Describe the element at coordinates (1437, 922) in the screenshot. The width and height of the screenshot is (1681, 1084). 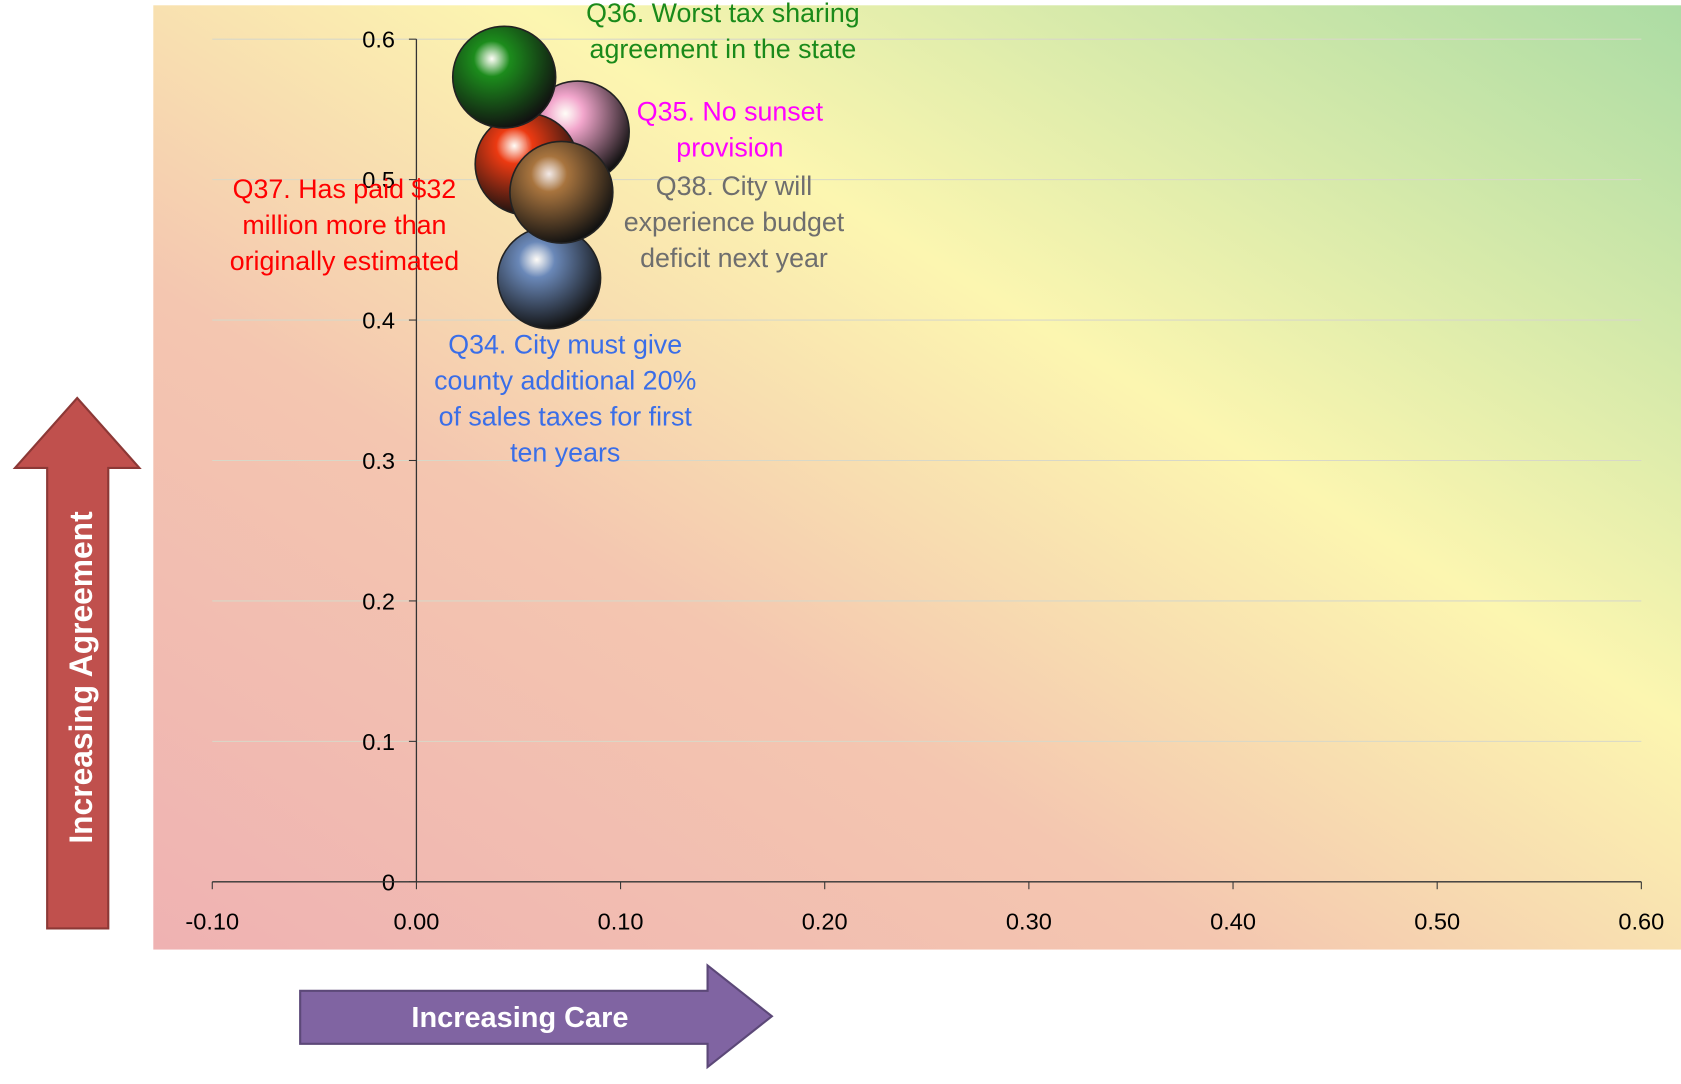
I see `x-tick-label: 0.50` at that location.